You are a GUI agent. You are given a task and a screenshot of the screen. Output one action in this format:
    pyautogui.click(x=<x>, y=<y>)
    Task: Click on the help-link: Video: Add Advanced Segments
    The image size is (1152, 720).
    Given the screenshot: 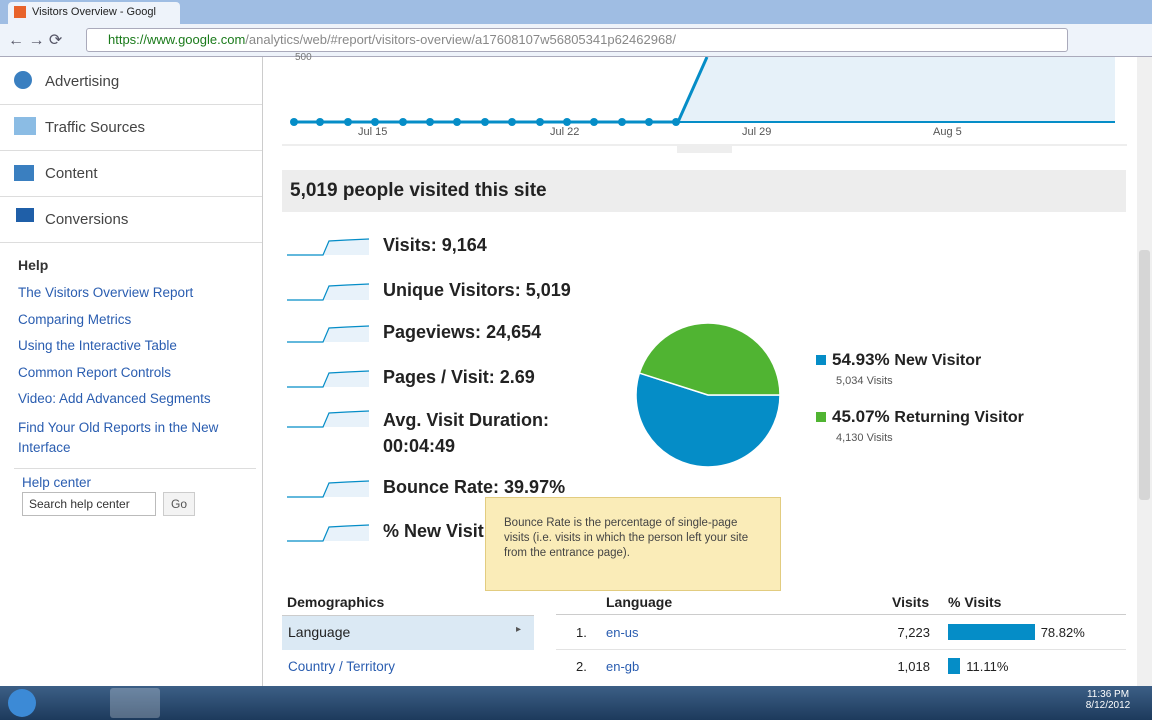 What is the action you would take?
    pyautogui.click(x=114, y=398)
    